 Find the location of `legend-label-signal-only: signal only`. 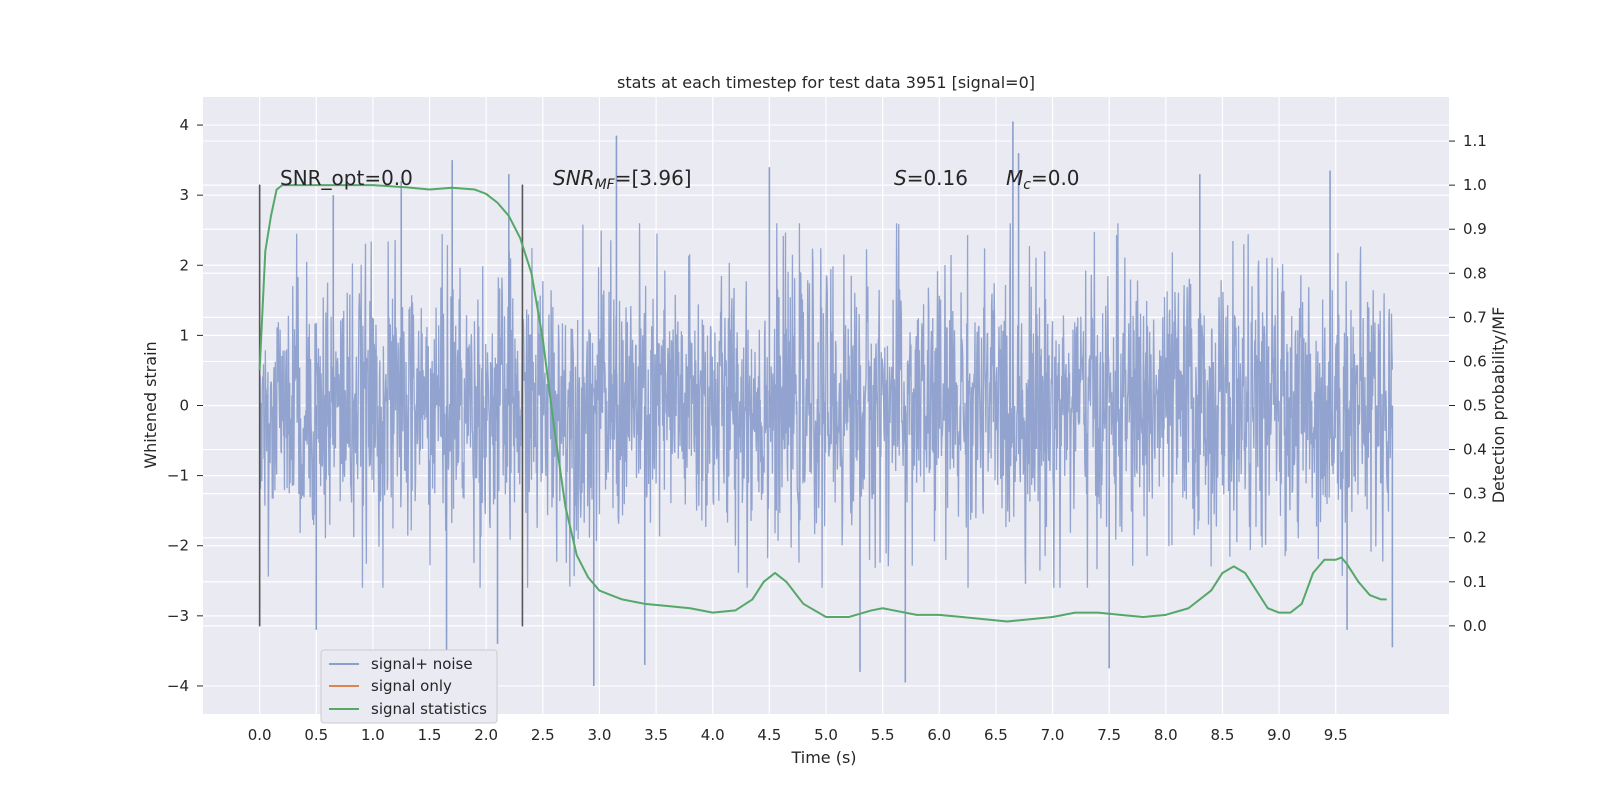

legend-label-signal-only: signal only is located at coordinates (411, 686).